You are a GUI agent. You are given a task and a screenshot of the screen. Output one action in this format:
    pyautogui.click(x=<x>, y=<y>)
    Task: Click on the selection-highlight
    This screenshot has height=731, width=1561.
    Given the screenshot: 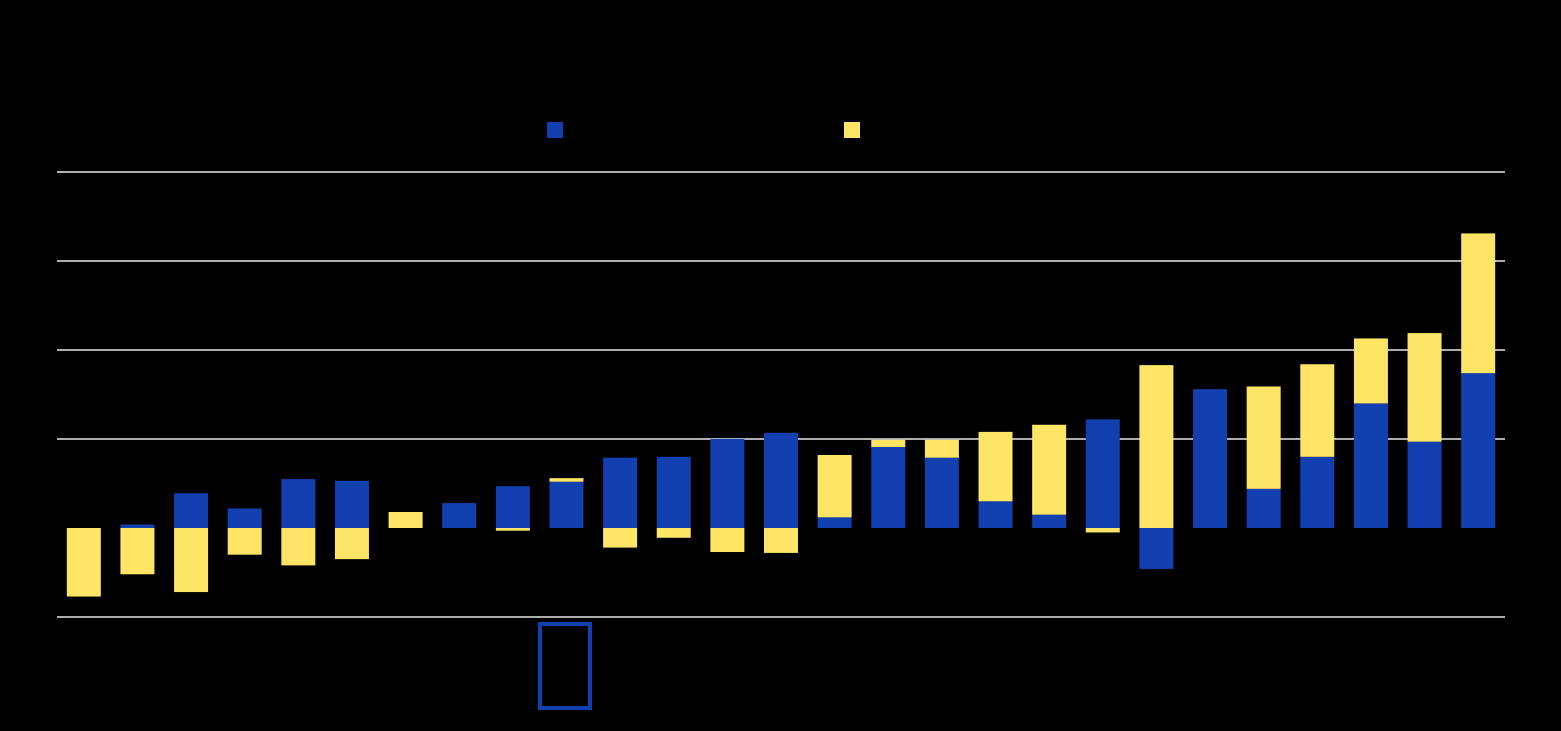 What is the action you would take?
    pyautogui.click(x=565, y=666)
    